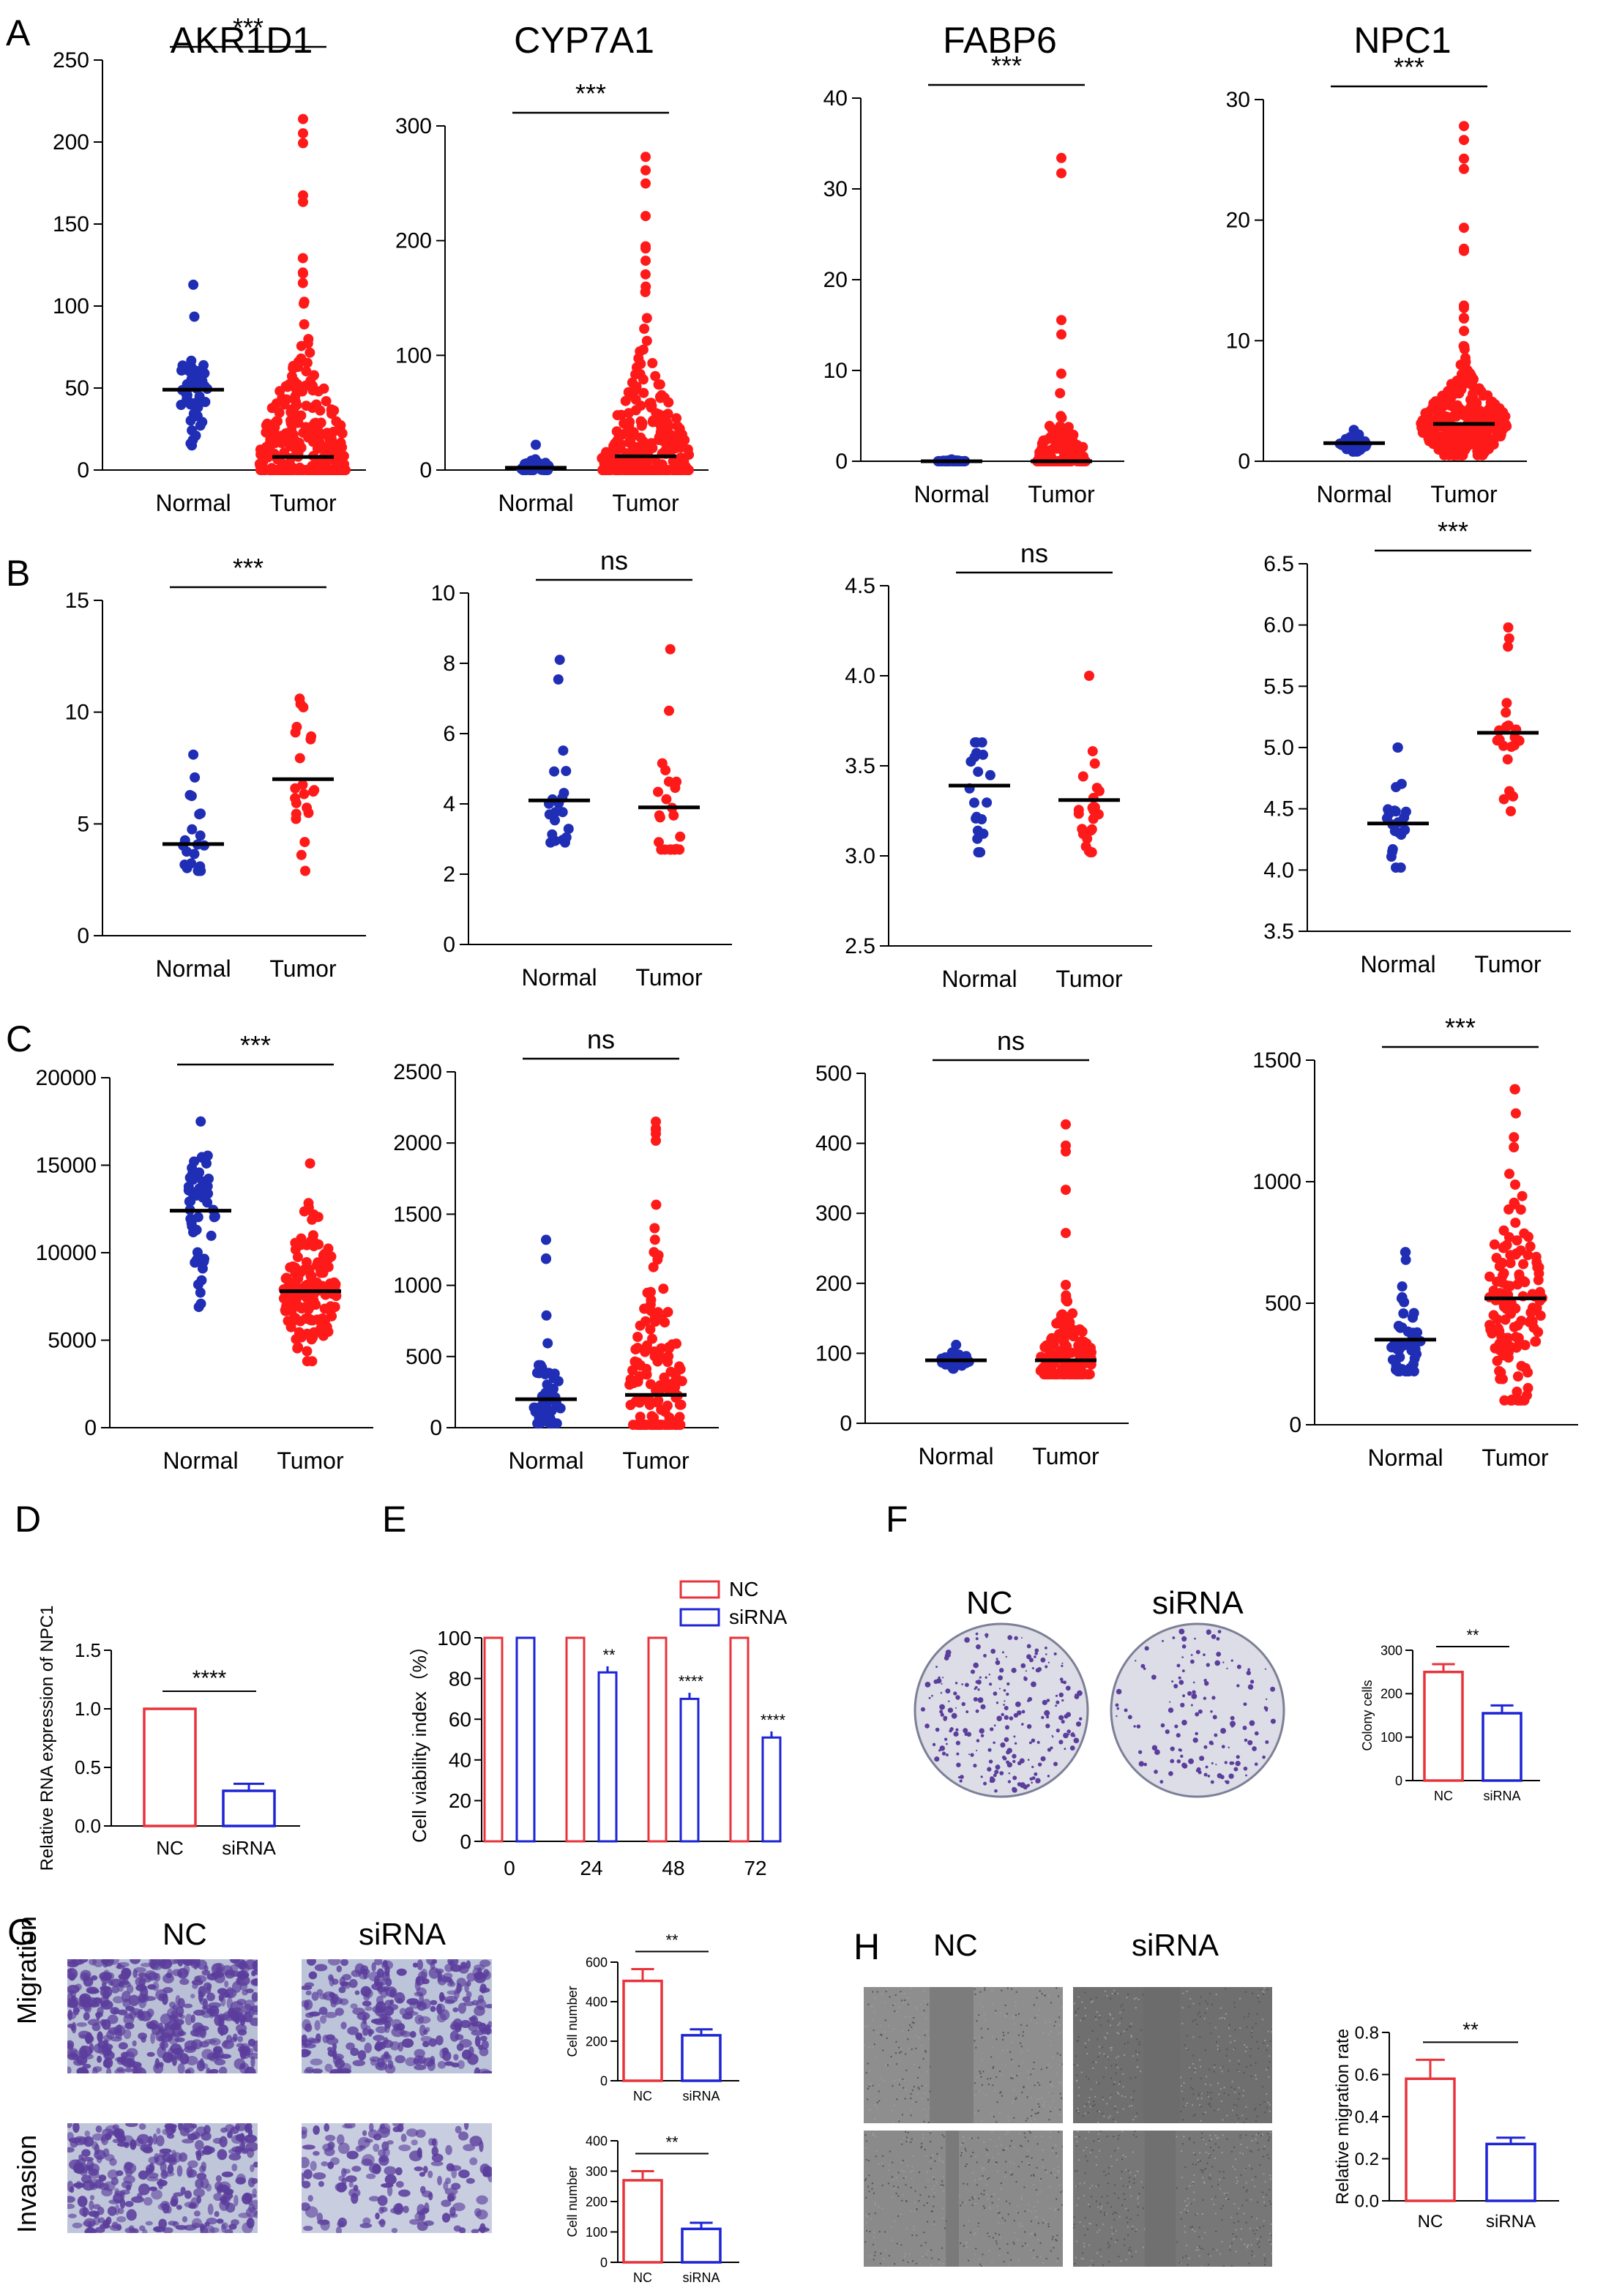 The image size is (1614, 2296). What do you see at coordinates (449, 945) in the screenshot?
I see `y-tick-label: 0` at bounding box center [449, 945].